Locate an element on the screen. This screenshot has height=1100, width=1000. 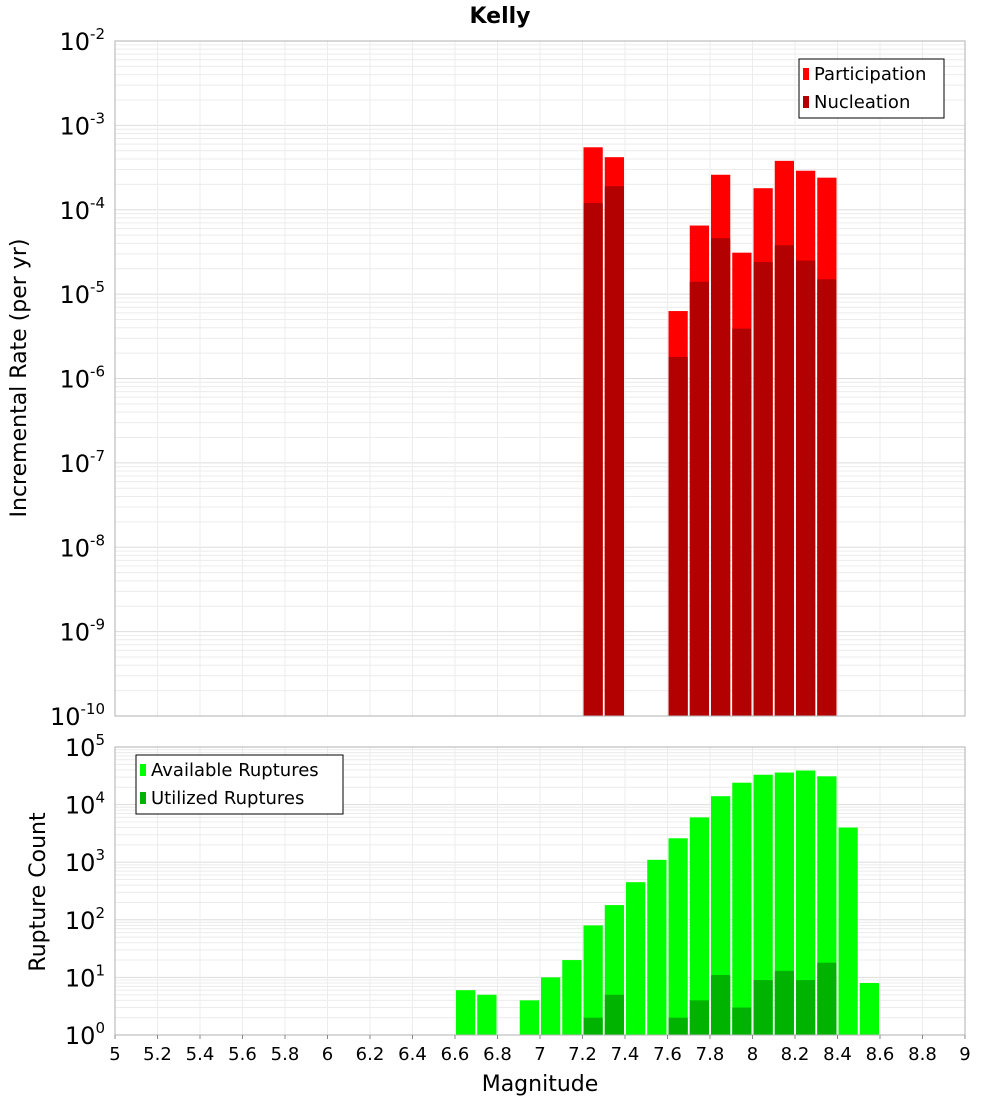
x-tick-label: 8.8 is located at coordinates (922, 1054).